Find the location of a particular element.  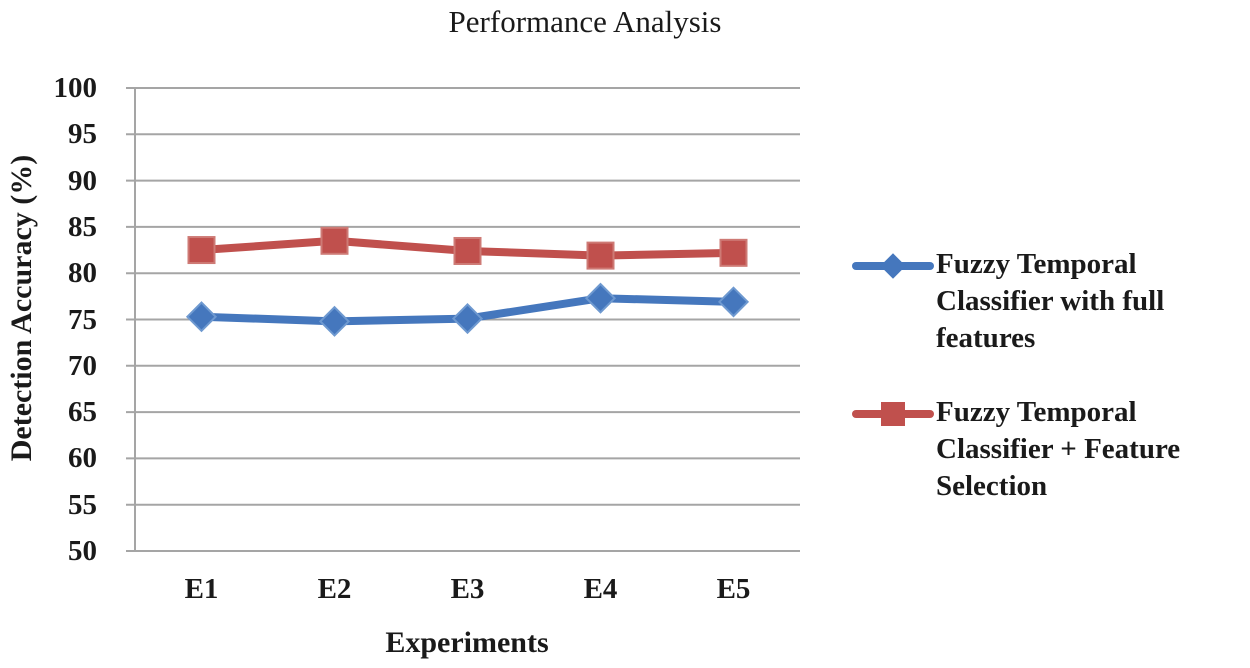

legend-label-line: features is located at coordinates (986, 338).